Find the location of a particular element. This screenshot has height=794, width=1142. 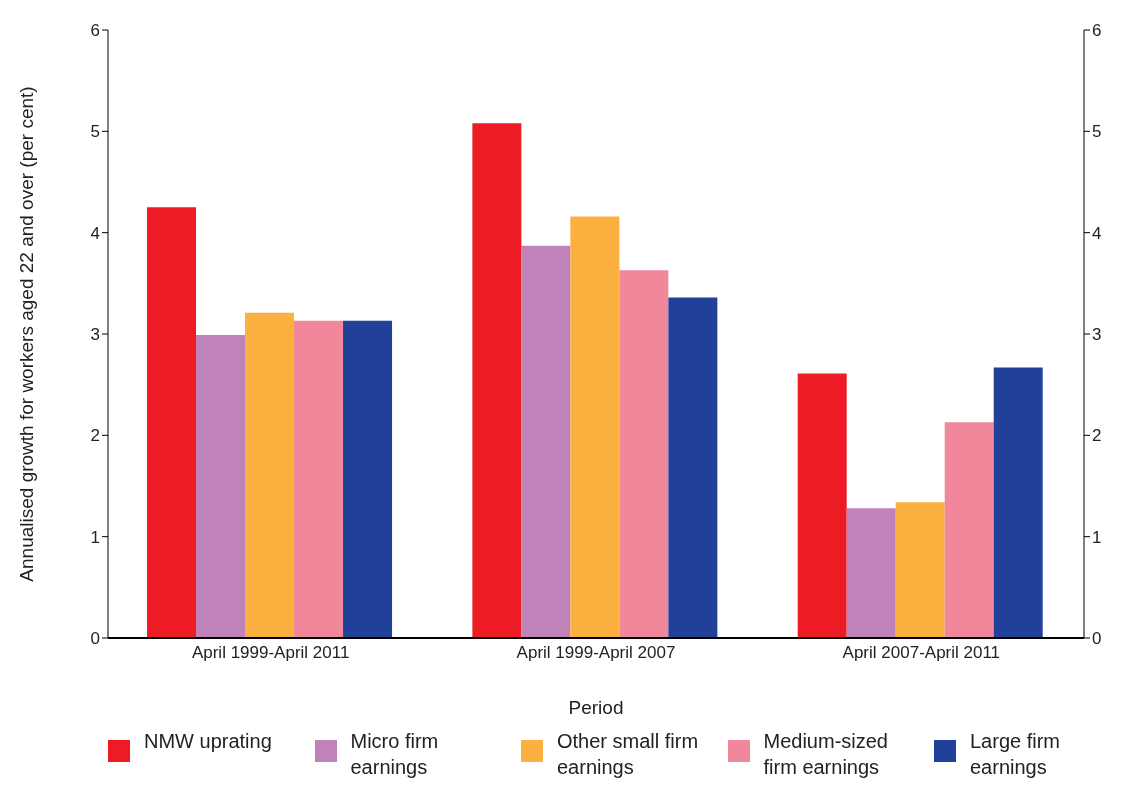

legend-label: Other small firm earnings is located at coordinates (628, 754).